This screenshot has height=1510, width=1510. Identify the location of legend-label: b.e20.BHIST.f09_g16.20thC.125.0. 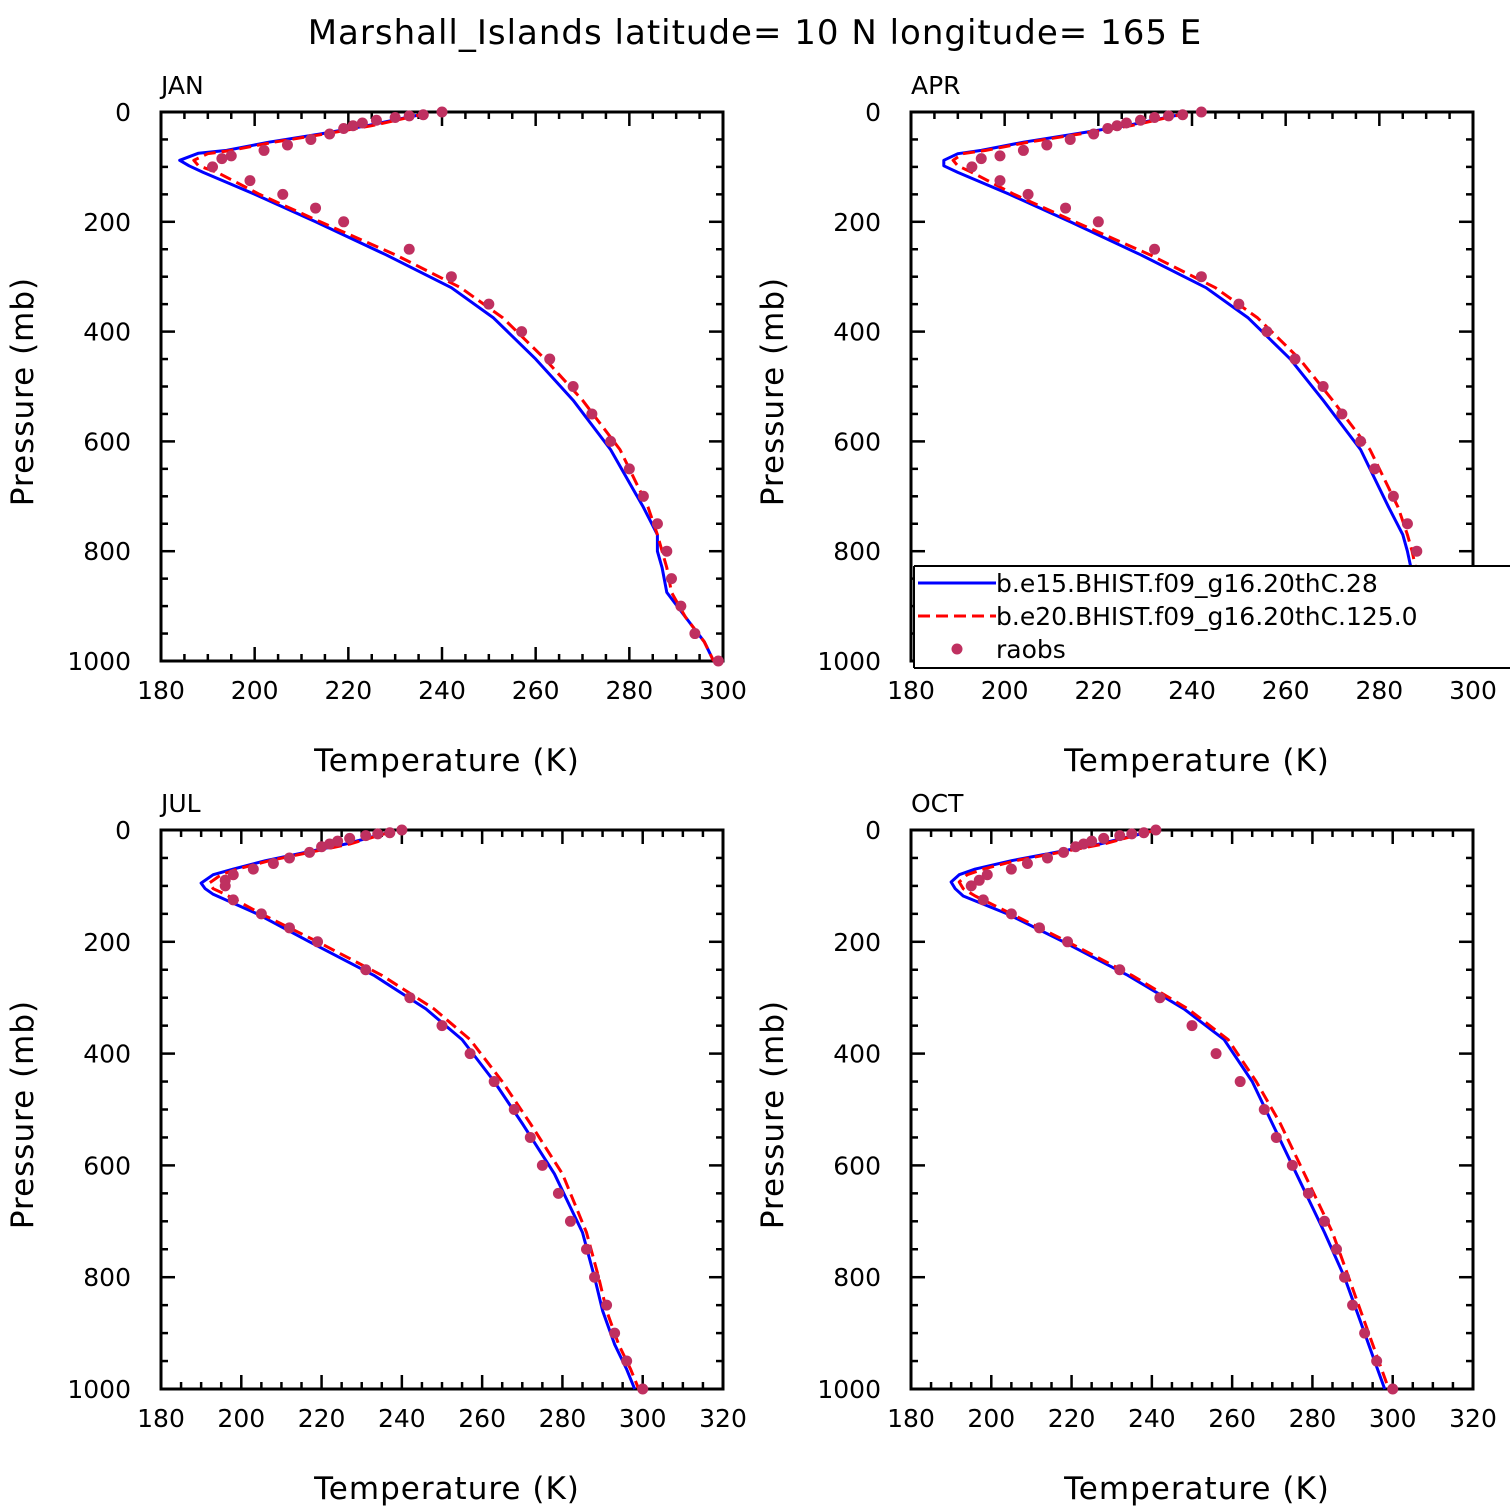
(1207, 616).